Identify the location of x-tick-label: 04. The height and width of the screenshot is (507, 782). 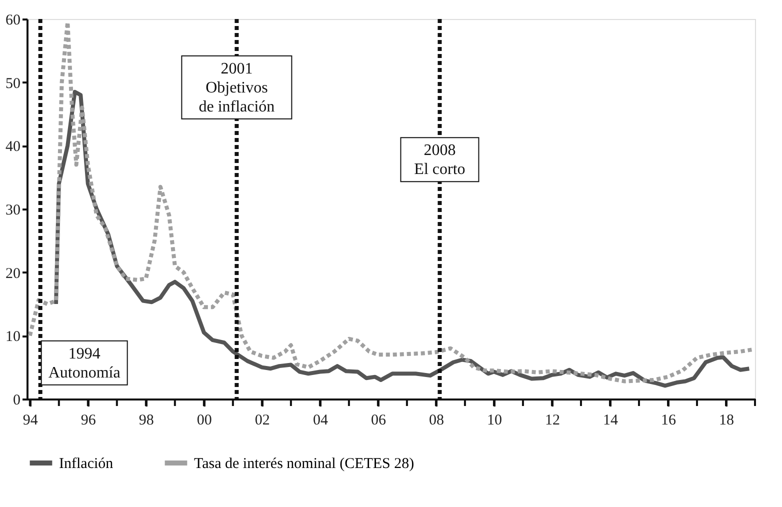
(320, 420).